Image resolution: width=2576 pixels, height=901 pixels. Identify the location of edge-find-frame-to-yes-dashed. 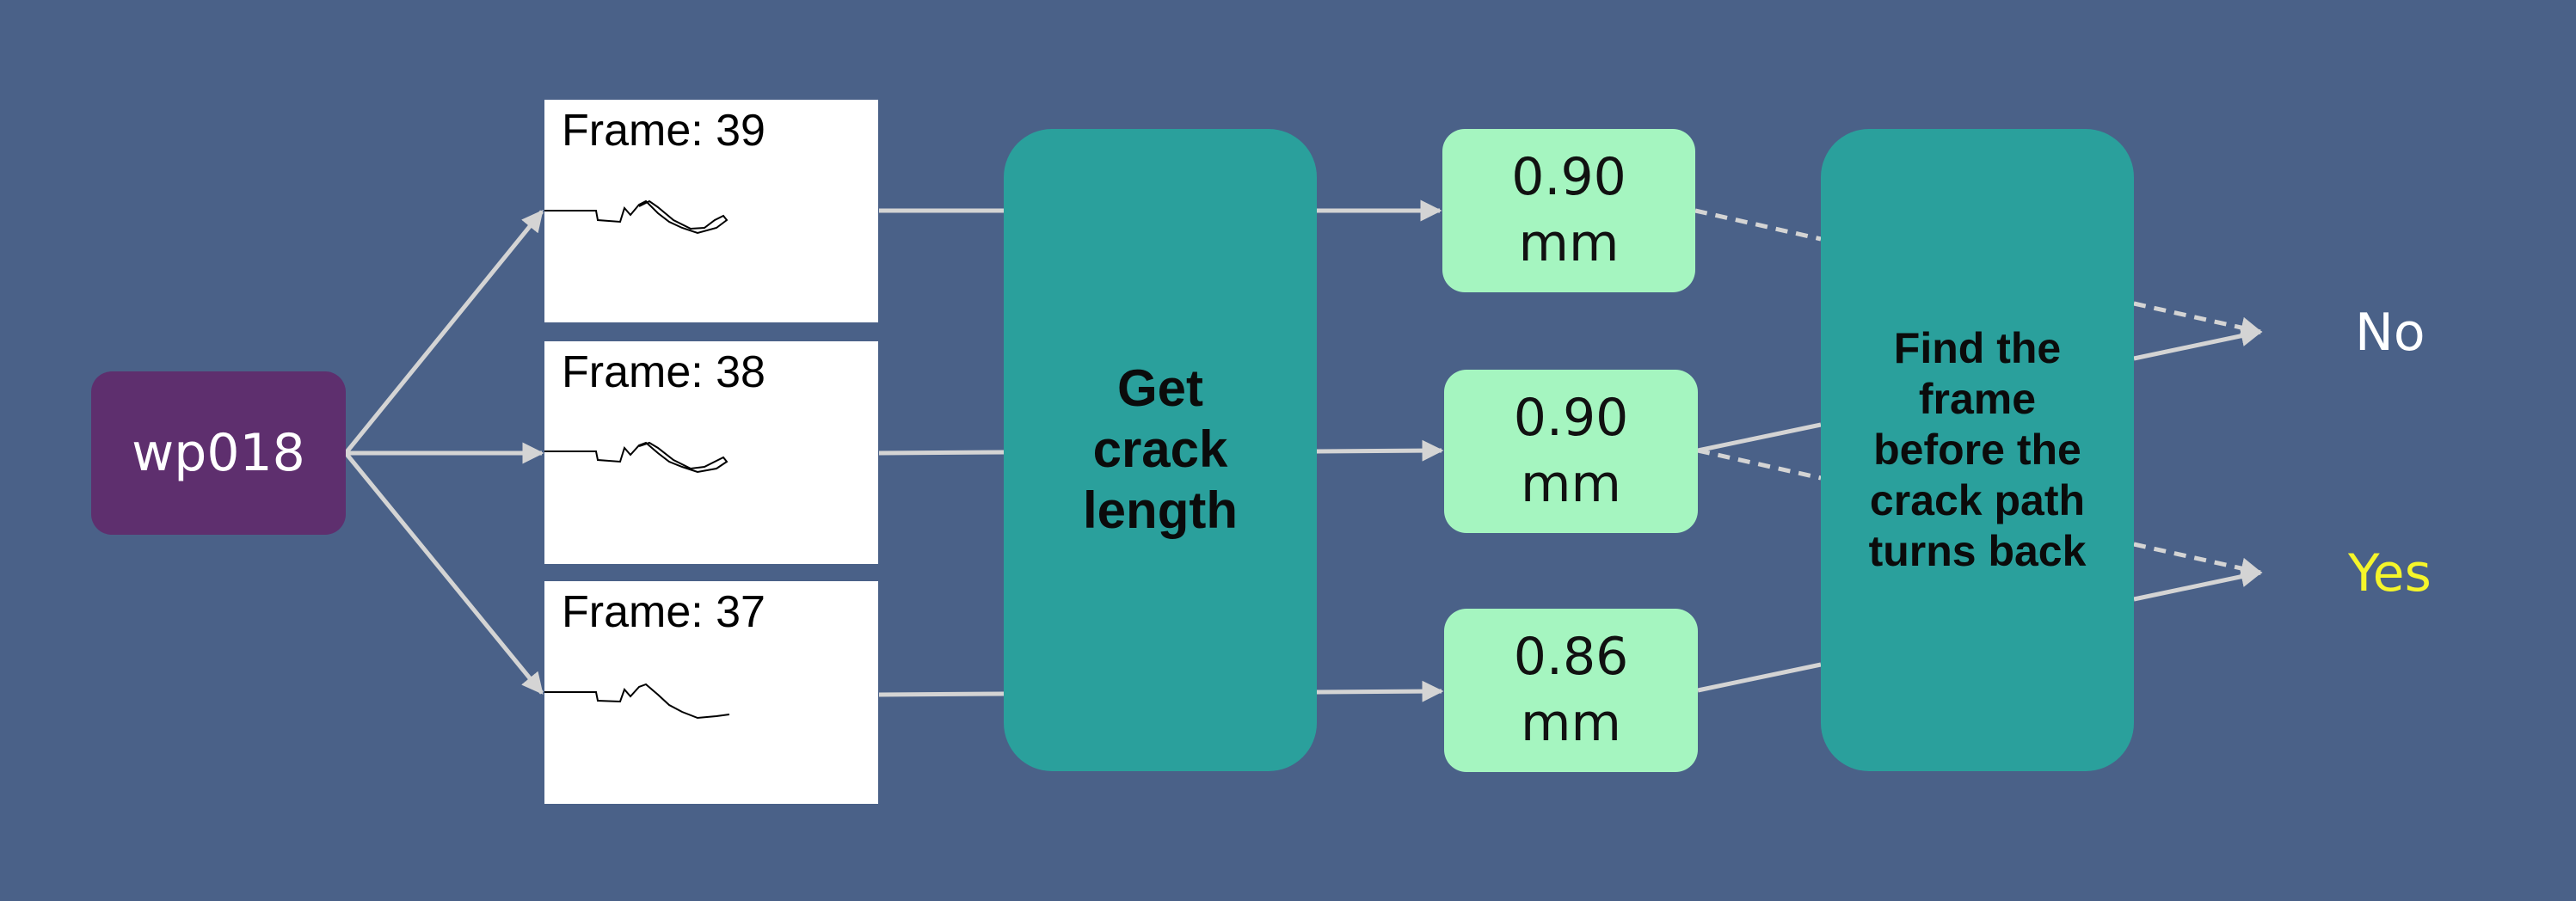
(2198, 560).